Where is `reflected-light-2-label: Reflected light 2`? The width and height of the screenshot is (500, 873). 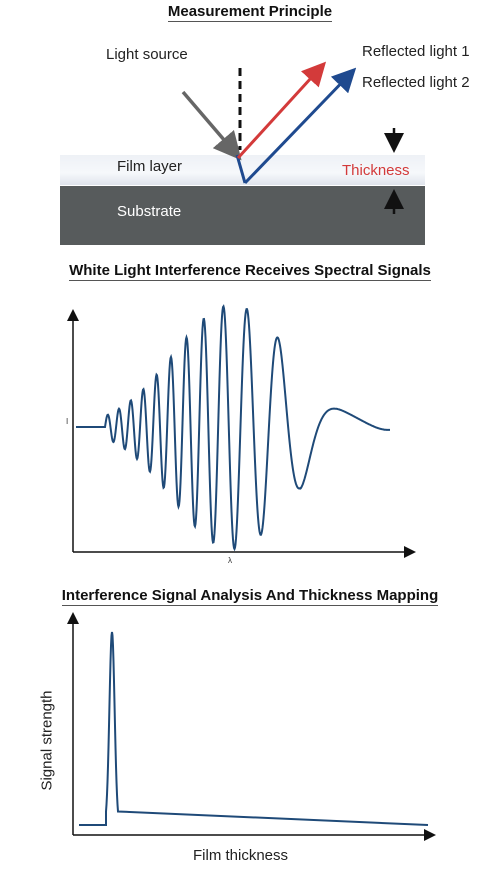 reflected-light-2-label: Reflected light 2 is located at coordinates (416, 82).